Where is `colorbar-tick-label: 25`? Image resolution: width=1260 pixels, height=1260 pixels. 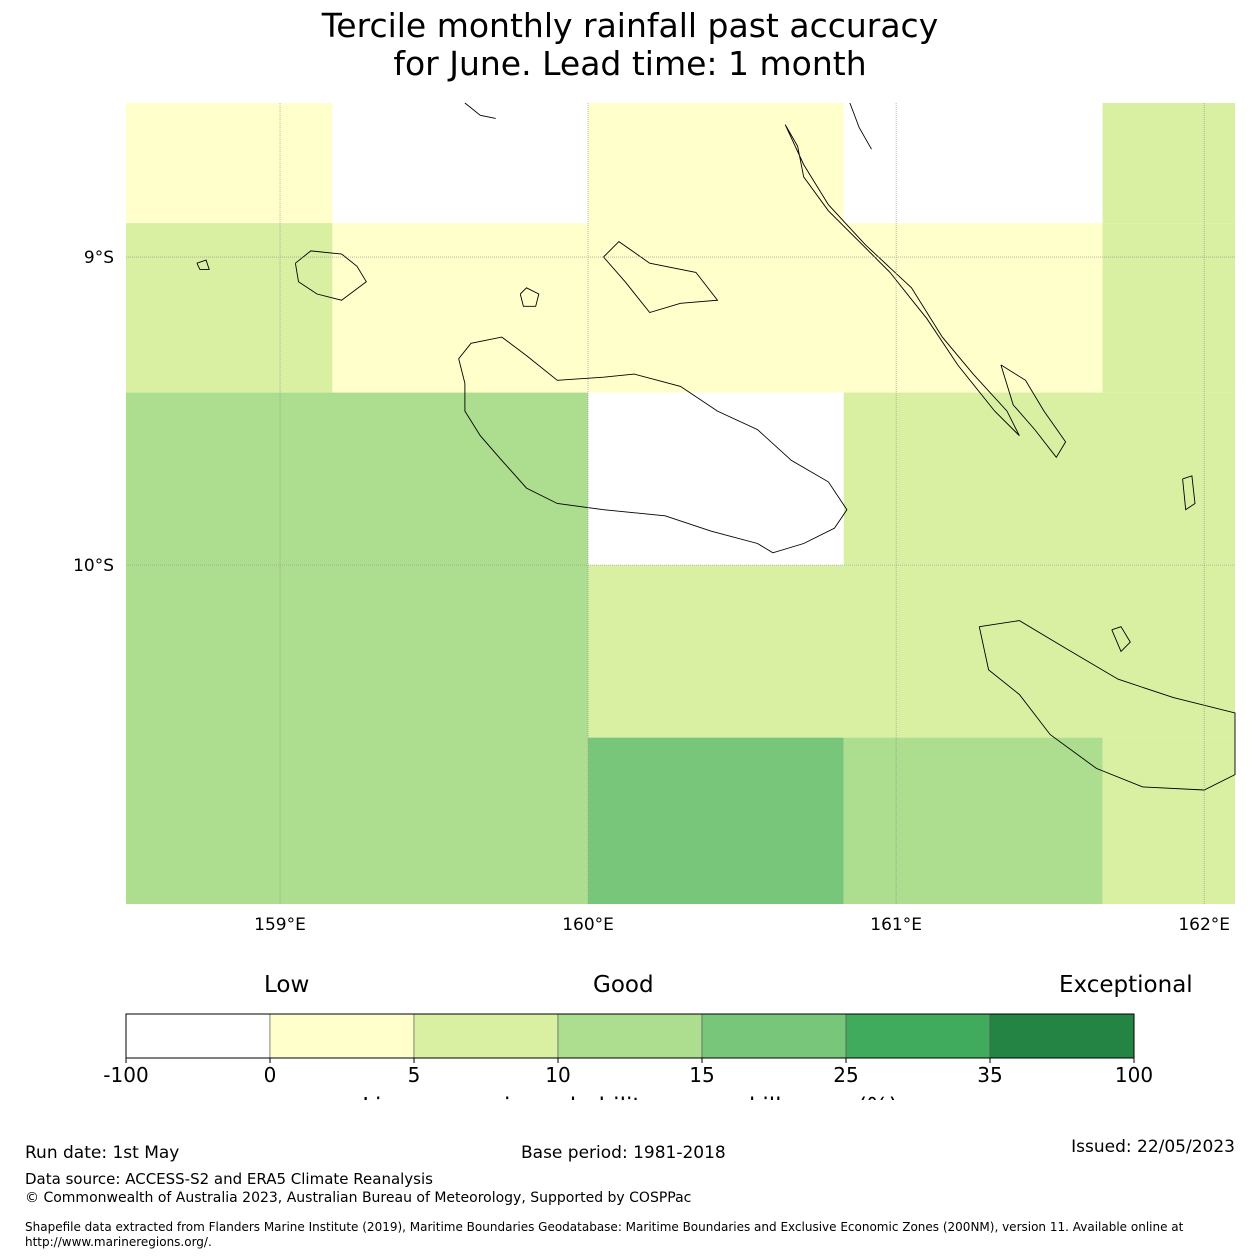
colorbar-tick-label: 25 is located at coordinates (845, 1075).